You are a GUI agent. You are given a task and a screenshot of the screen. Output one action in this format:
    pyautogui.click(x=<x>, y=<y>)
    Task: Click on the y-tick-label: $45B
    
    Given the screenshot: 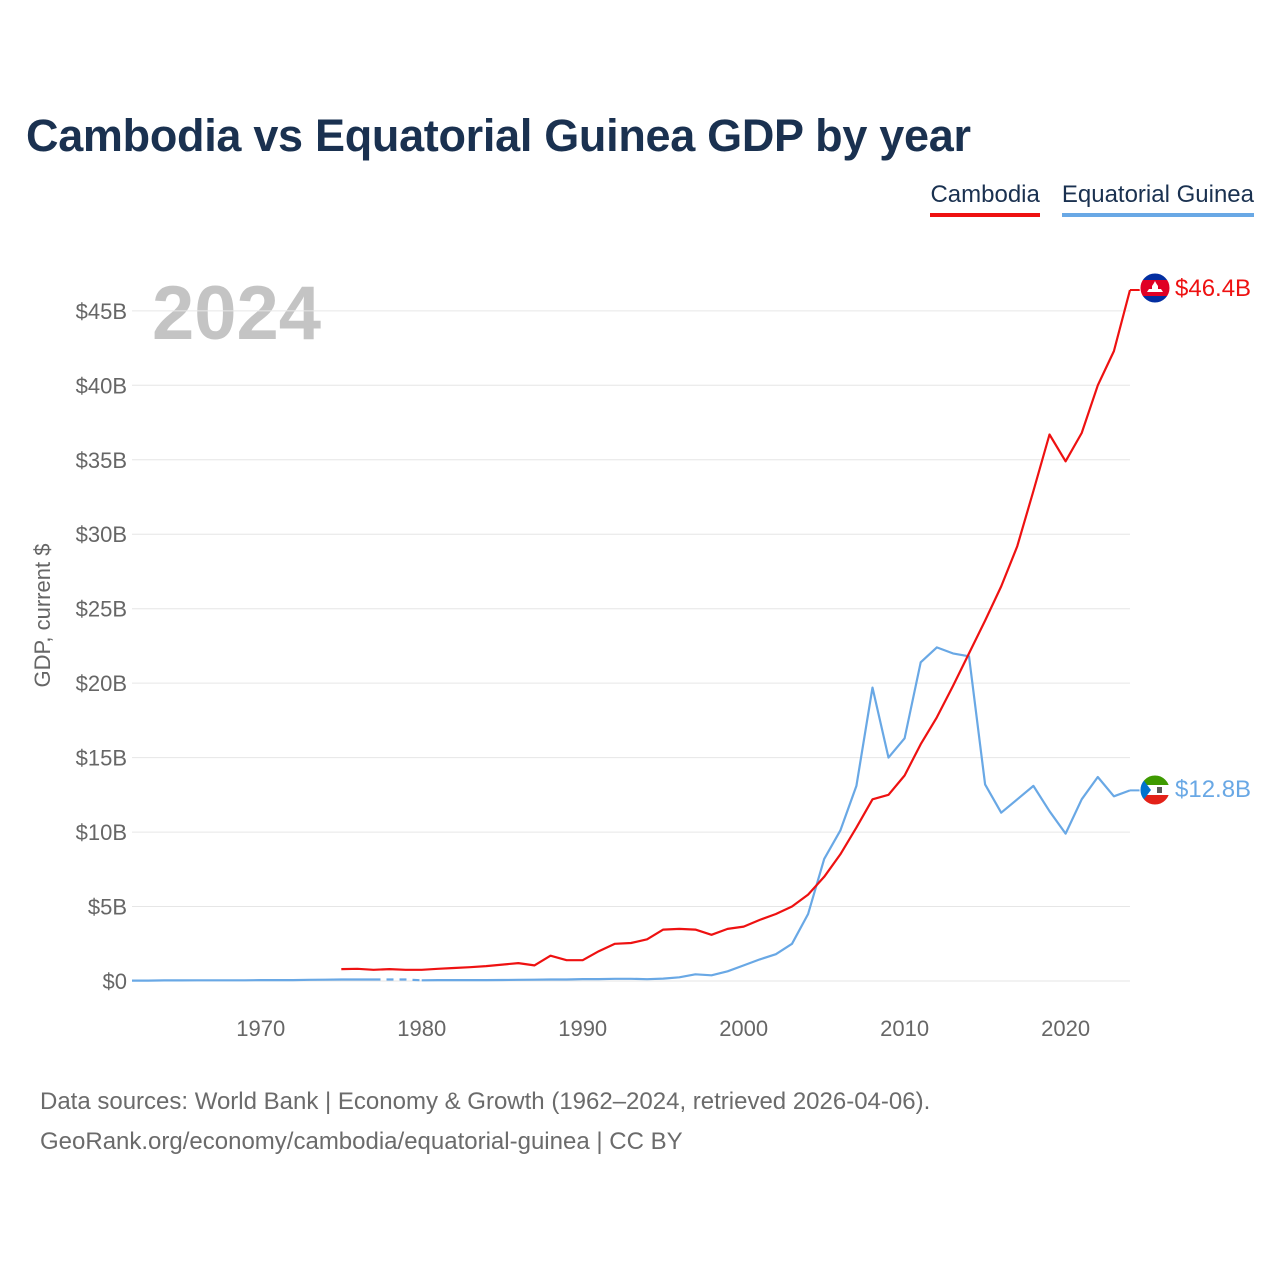 What is the action you would take?
    pyautogui.click(x=101, y=311)
    